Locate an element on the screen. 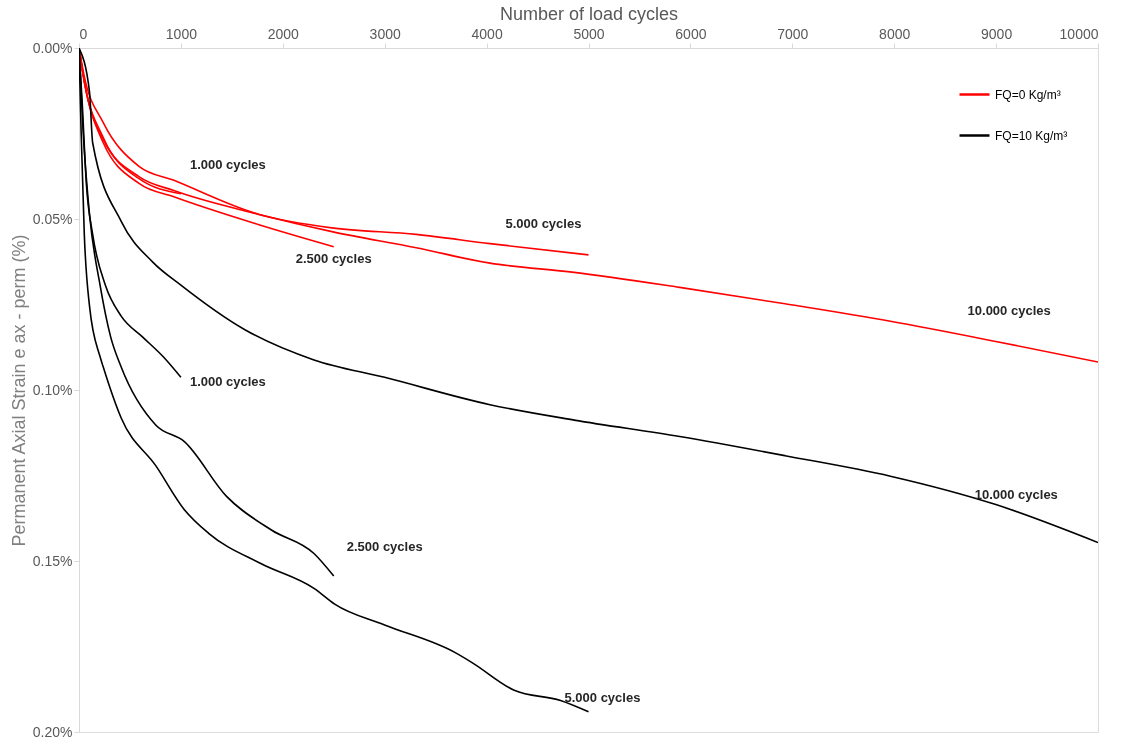  y-tick-label: 0.05% is located at coordinates (52, 218).